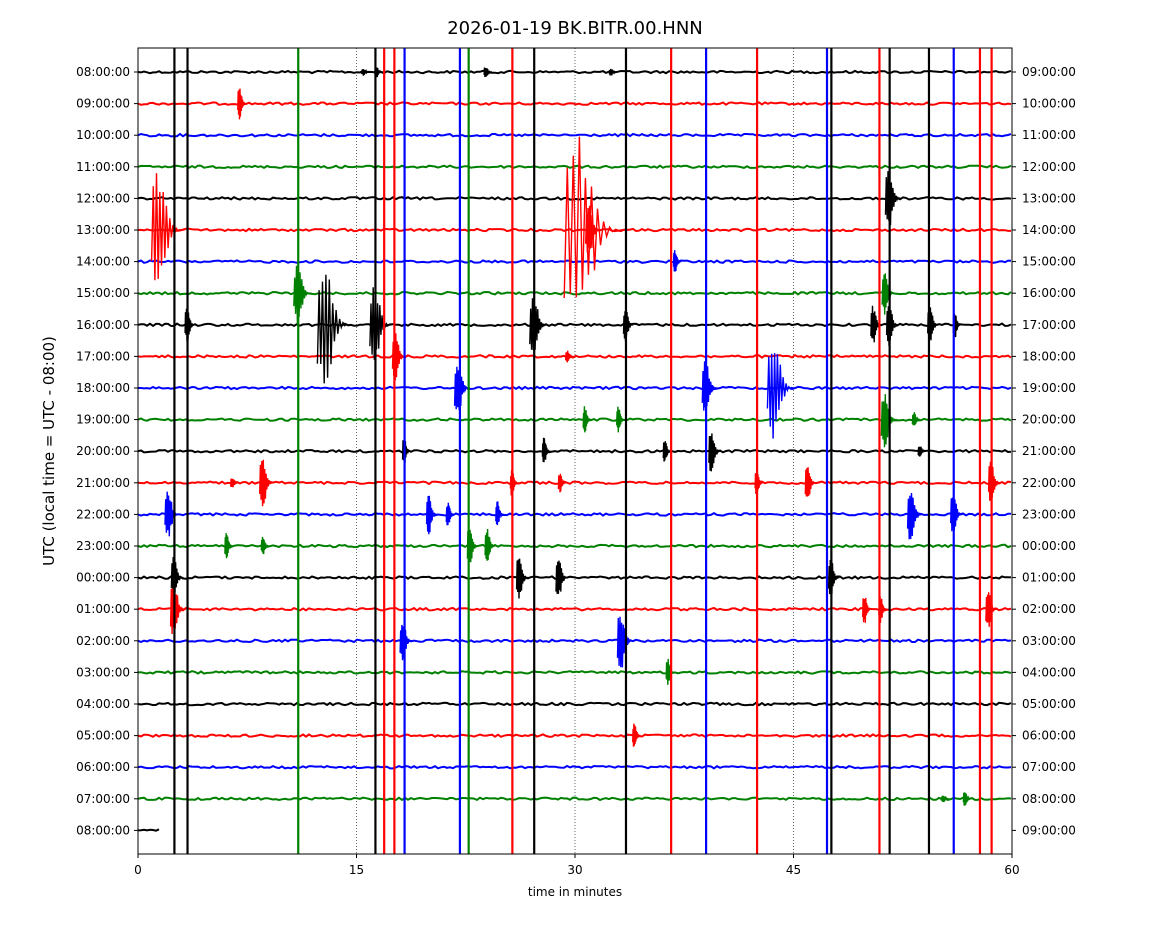 This screenshot has width=1150, height=950. Describe the element at coordinates (103, 262) in the screenshot. I see `y-tick-label: 14:00:00` at that location.